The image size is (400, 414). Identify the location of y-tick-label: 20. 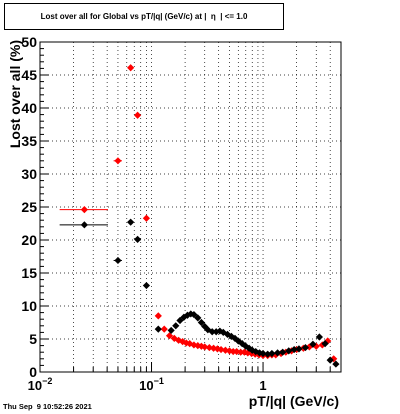
(29, 240).